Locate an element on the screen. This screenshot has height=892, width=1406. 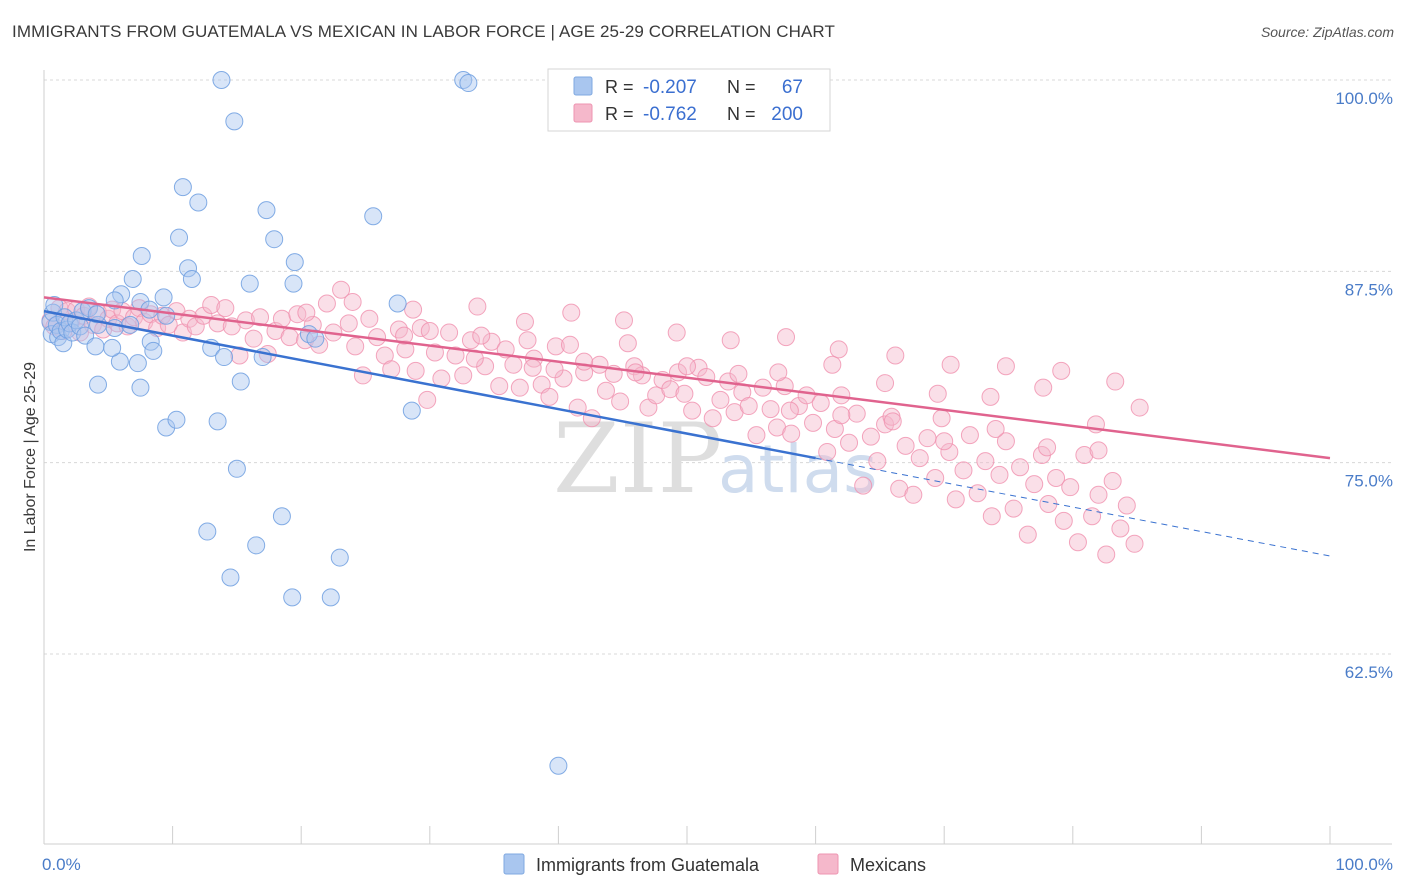
legend-box is located at coordinates (689, 100).